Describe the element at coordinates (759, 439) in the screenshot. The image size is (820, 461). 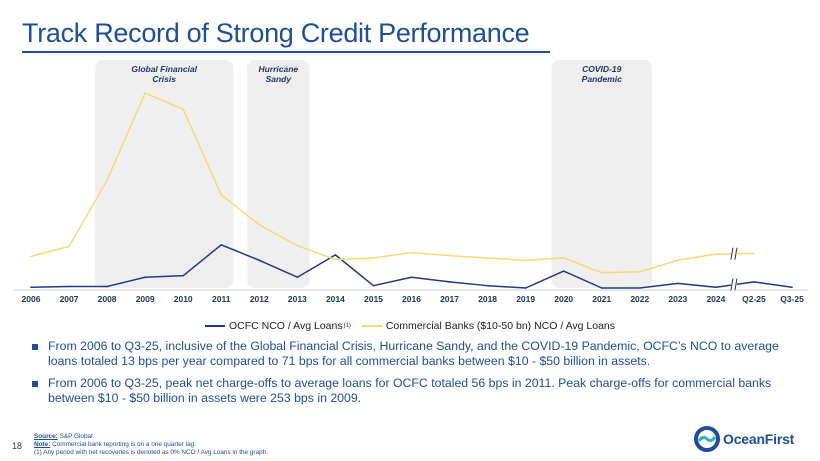
I see `logo-text: OceanFirst` at that location.